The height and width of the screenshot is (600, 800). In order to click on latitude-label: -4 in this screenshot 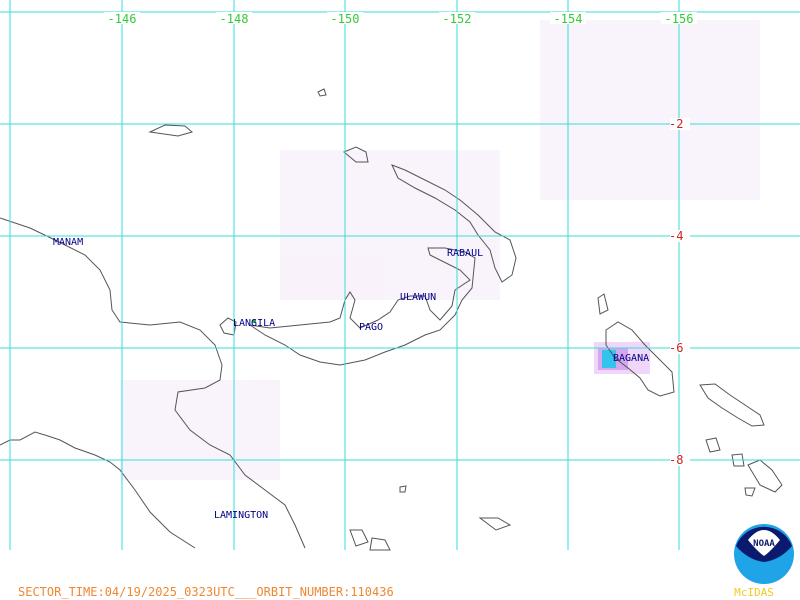, I will do `click(676, 236)`.